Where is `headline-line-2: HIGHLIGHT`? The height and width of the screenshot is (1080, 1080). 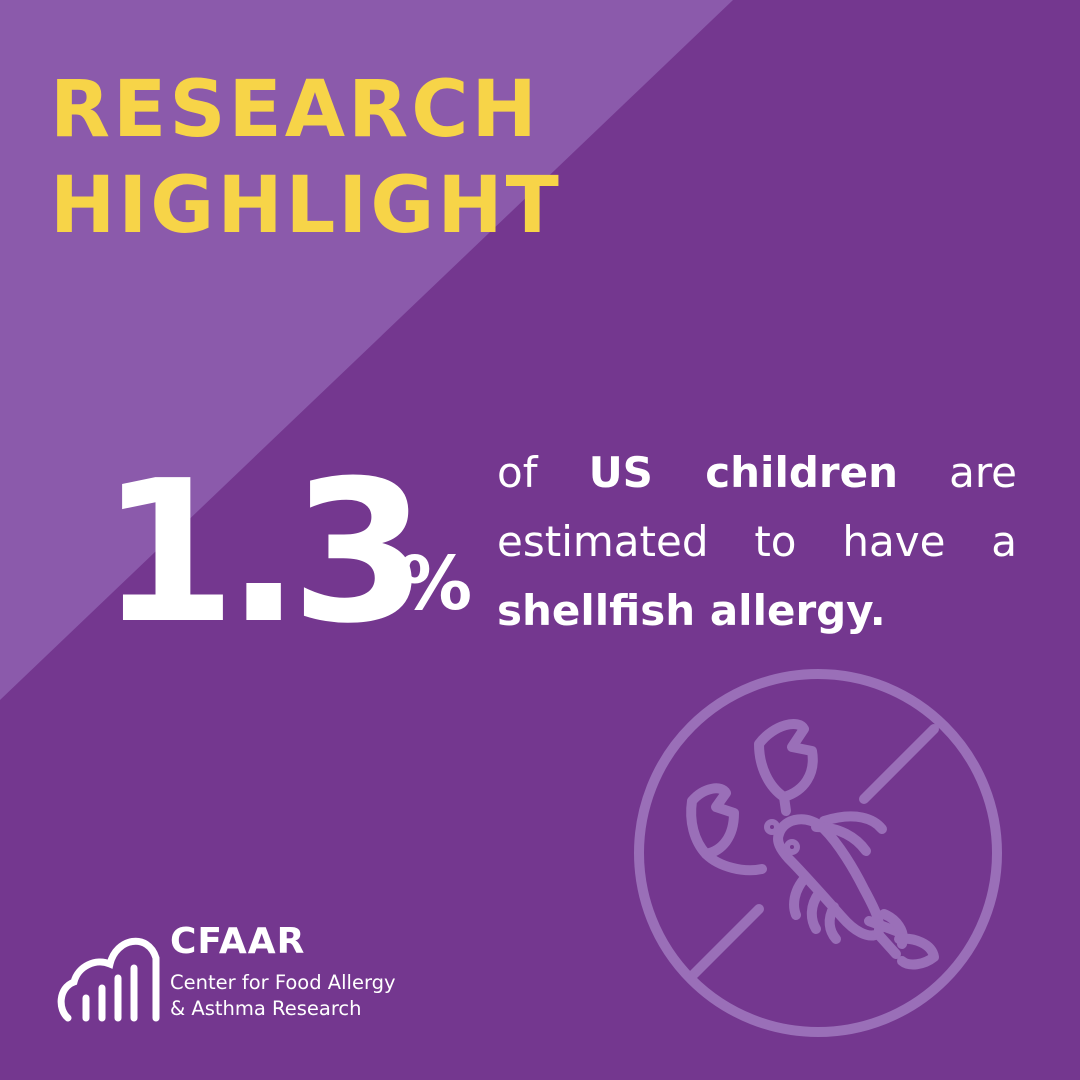
headline-line-2: HIGHLIGHT is located at coordinates (306, 206).